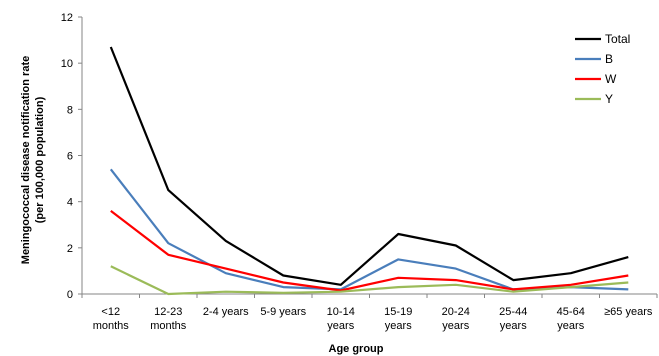 The image size is (659, 356). What do you see at coordinates (609, 99) in the screenshot?
I see `legend-label-y: Y` at bounding box center [609, 99].